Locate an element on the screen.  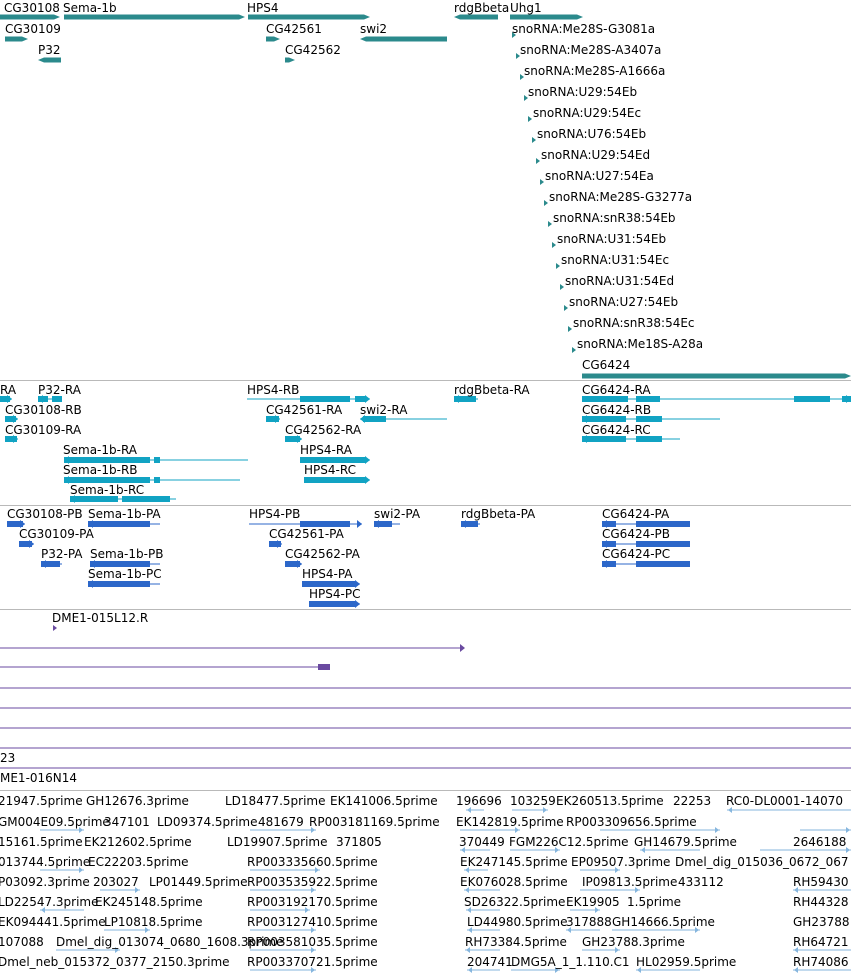
gene-label: Uhg1 is located at coordinates (526, 8).